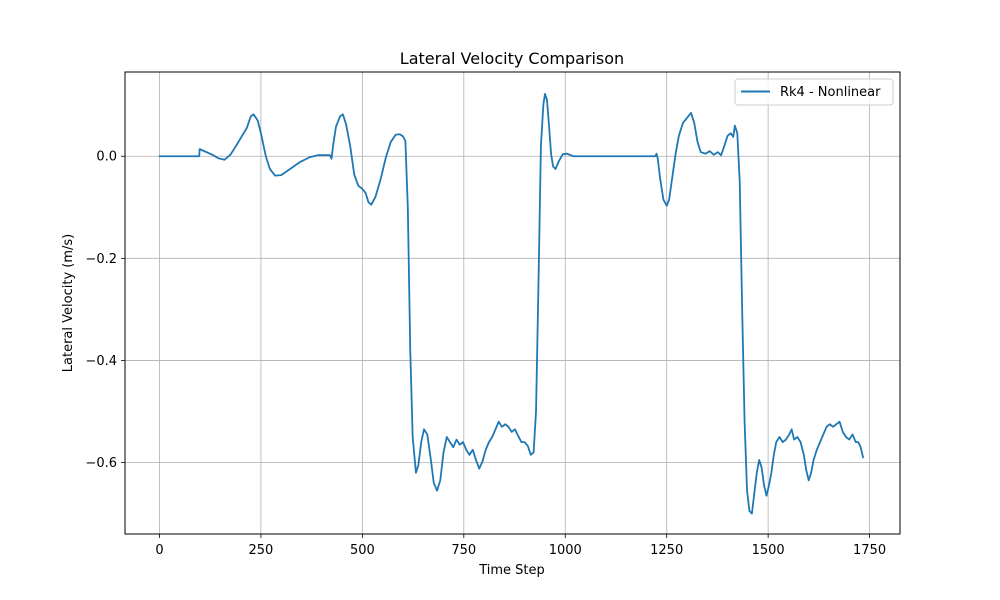 Image resolution: width=1000 pixels, height=600 pixels. What do you see at coordinates (106, 157) in the screenshot?
I see `y-tick-label: 0.0` at bounding box center [106, 157].